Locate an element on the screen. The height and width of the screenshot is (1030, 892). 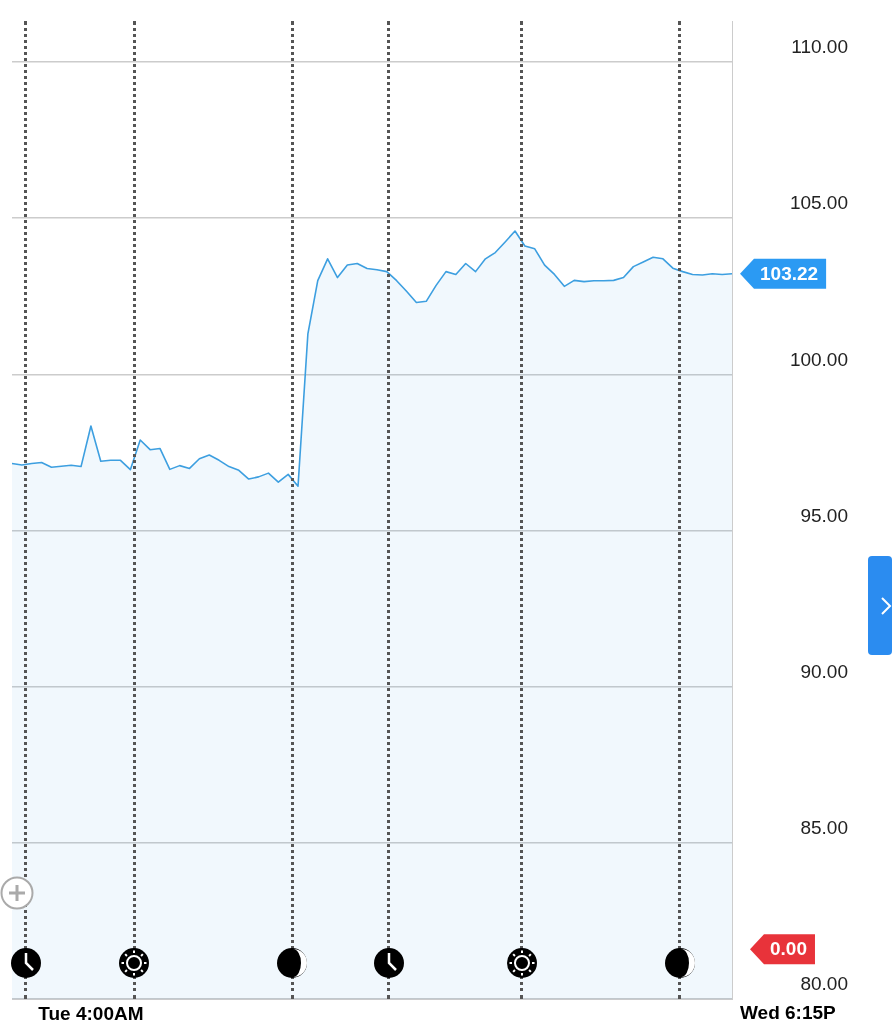
y-tick-label: 100.00 is located at coordinates (818, 359).